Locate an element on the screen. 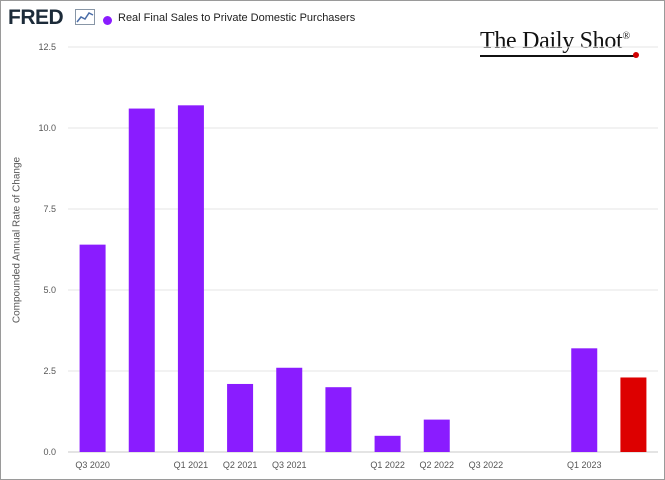  brand-name: The Daily Shot is located at coordinates (551, 41).